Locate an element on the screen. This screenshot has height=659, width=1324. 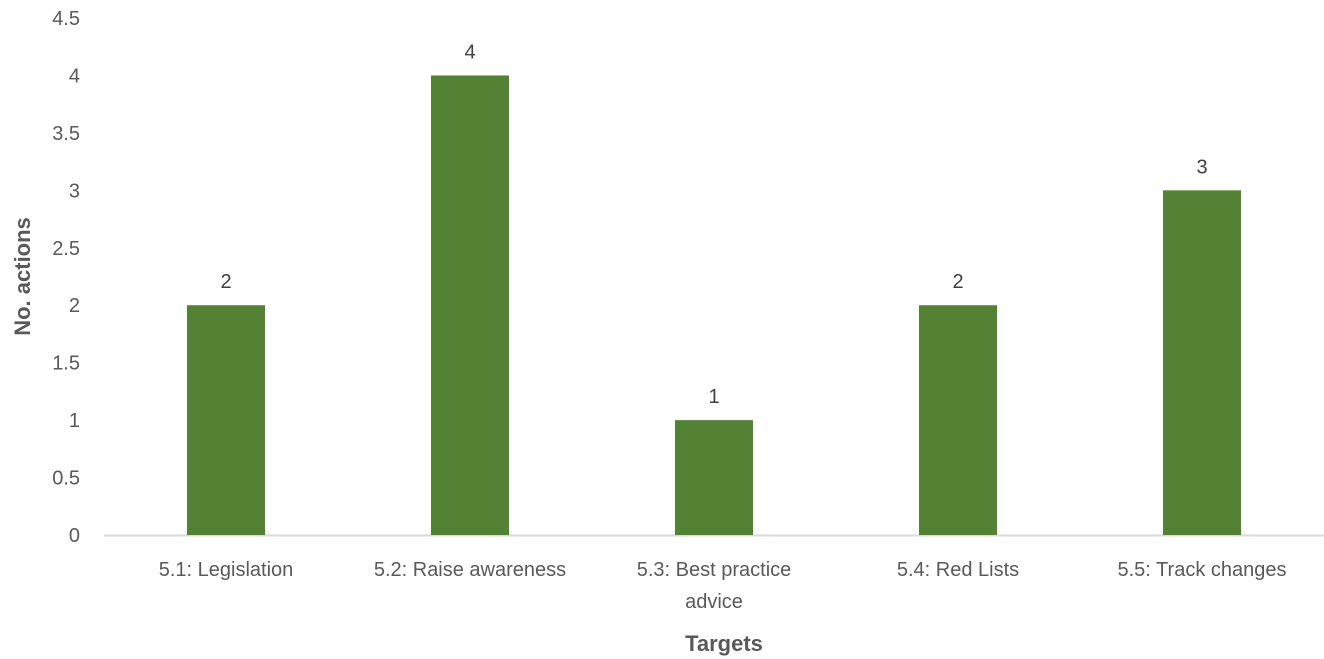
x-tick-label-line: 5.5: Track changes is located at coordinates (1202, 570).